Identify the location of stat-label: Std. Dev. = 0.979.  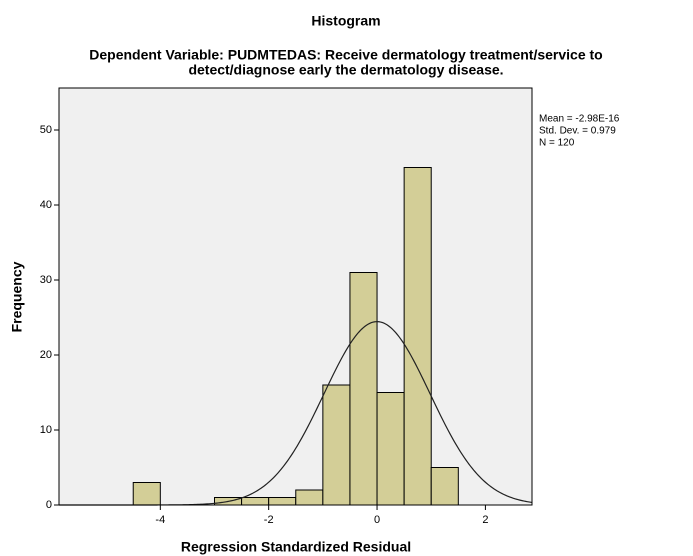
(577, 131).